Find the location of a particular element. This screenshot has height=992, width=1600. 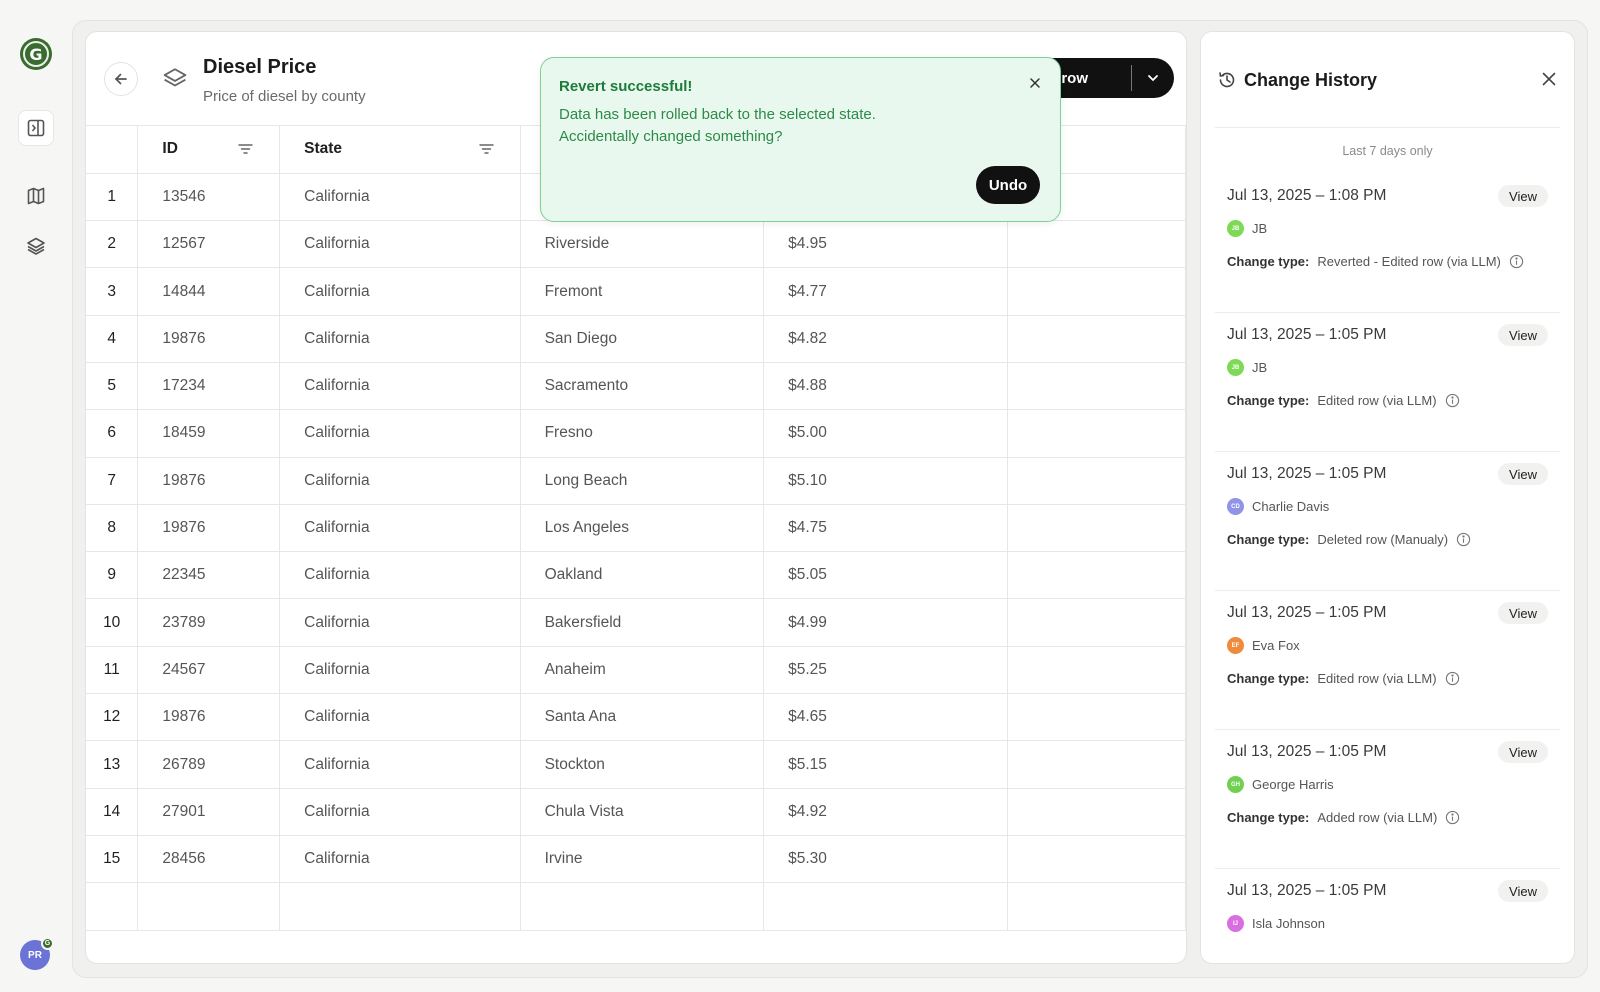

back-button is located at coordinates (121, 79).